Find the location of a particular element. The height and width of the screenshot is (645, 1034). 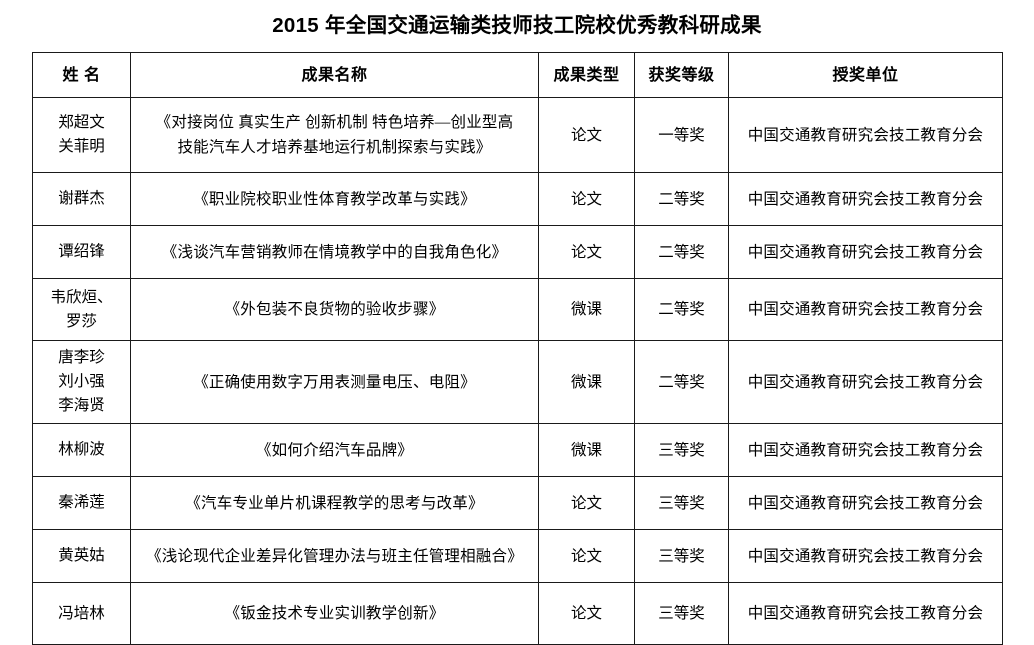

cell-title: 《如何介绍汽车品牌》 is located at coordinates (334, 450).